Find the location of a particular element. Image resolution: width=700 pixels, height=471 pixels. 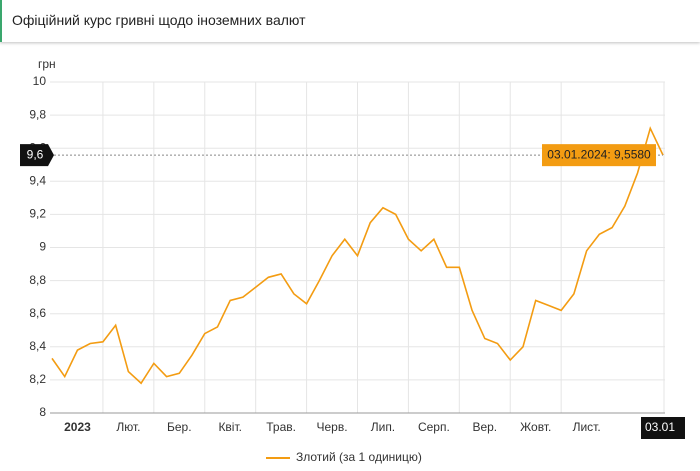

x-highlight-box is located at coordinates (663, 428).